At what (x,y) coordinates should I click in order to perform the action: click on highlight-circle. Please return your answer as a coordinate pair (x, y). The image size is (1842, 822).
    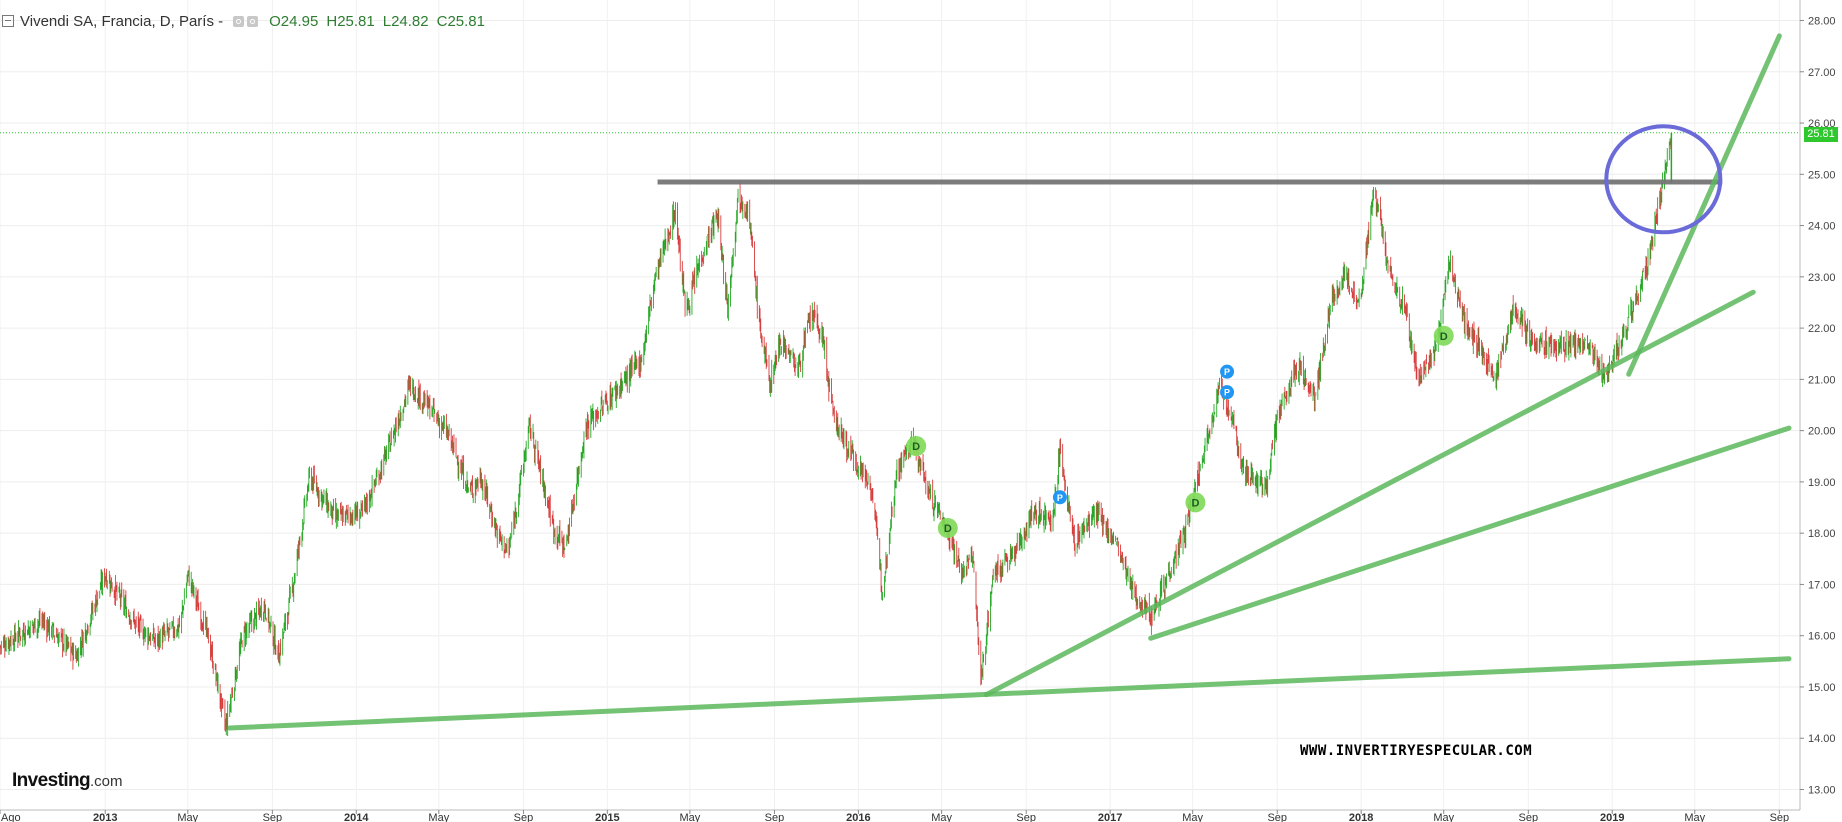
    Looking at the image, I should click on (1663, 179).